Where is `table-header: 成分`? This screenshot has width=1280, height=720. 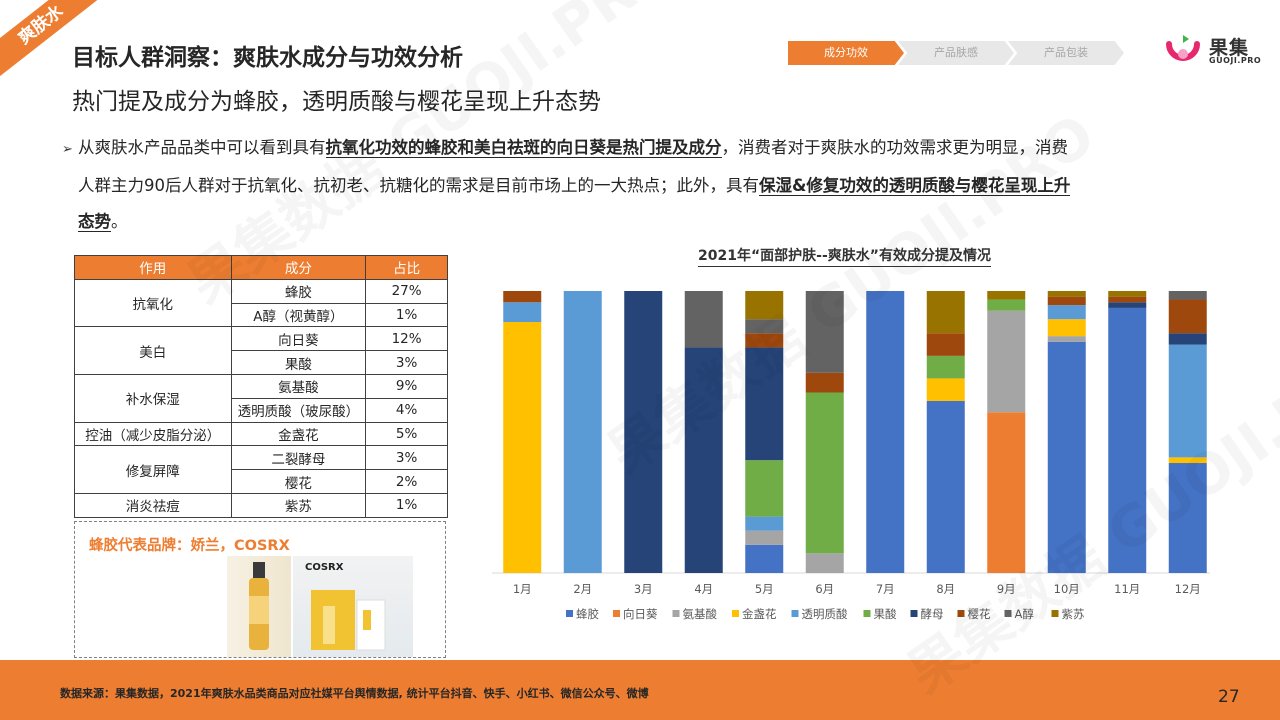
table-header: 成分 is located at coordinates (298, 267).